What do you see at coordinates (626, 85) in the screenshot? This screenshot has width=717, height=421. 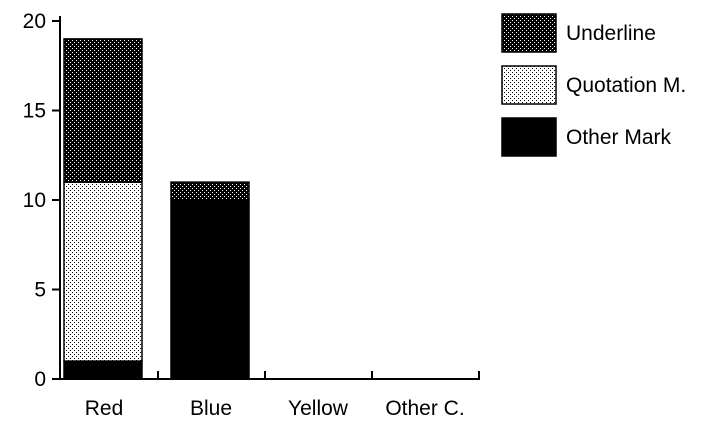 I see `legend-label: Quotation M.` at bounding box center [626, 85].